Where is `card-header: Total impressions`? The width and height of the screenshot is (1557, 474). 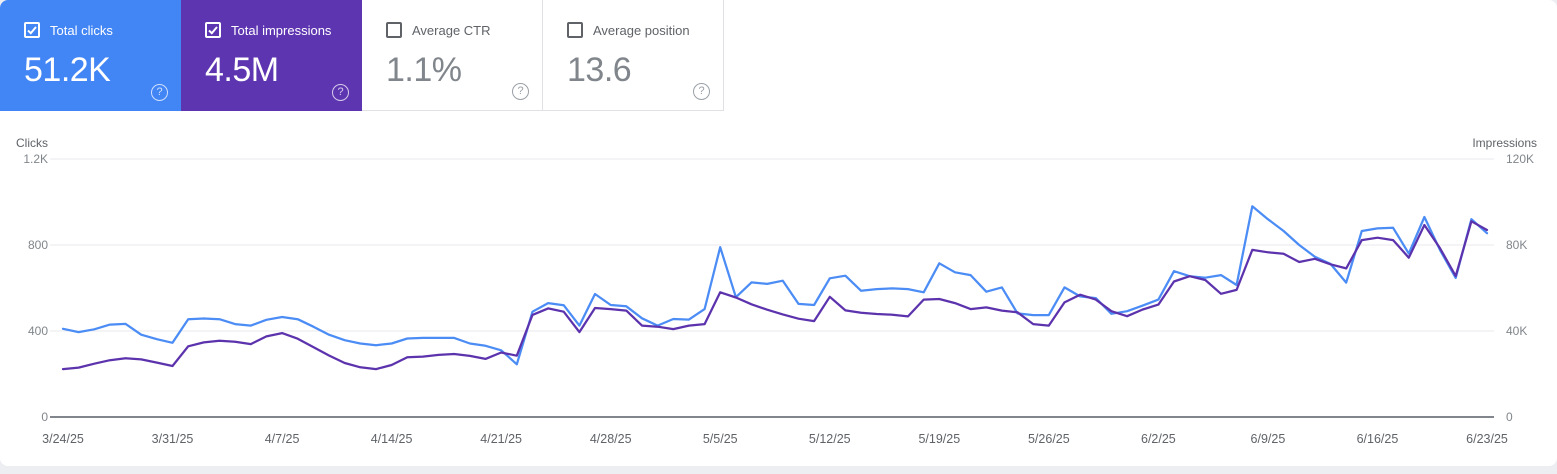 card-header: Total impressions is located at coordinates (283, 30).